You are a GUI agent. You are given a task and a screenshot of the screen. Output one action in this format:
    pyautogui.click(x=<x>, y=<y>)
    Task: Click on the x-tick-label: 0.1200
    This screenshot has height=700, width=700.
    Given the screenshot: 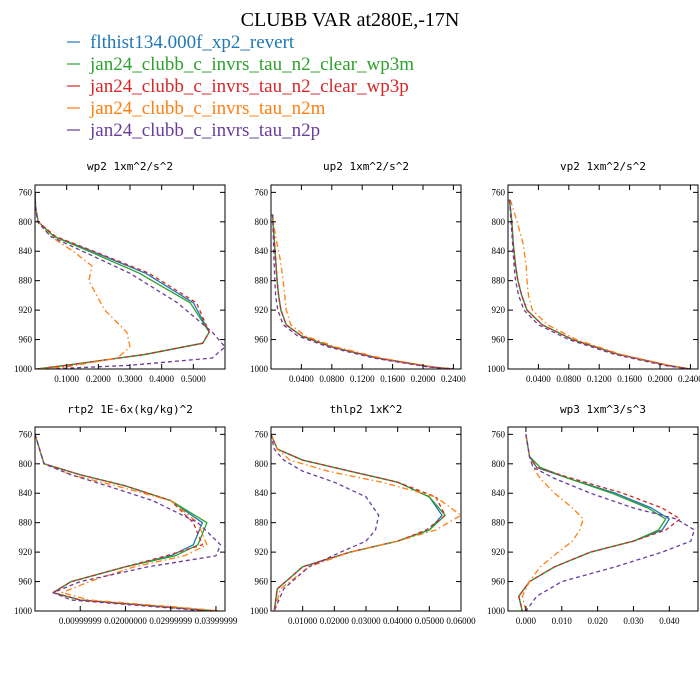 What is the action you would take?
    pyautogui.click(x=599, y=379)
    